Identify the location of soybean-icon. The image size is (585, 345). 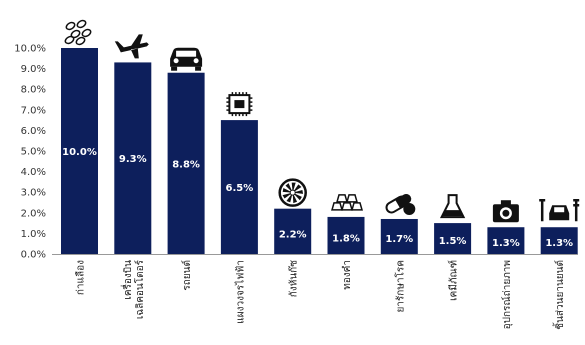
(78, 32).